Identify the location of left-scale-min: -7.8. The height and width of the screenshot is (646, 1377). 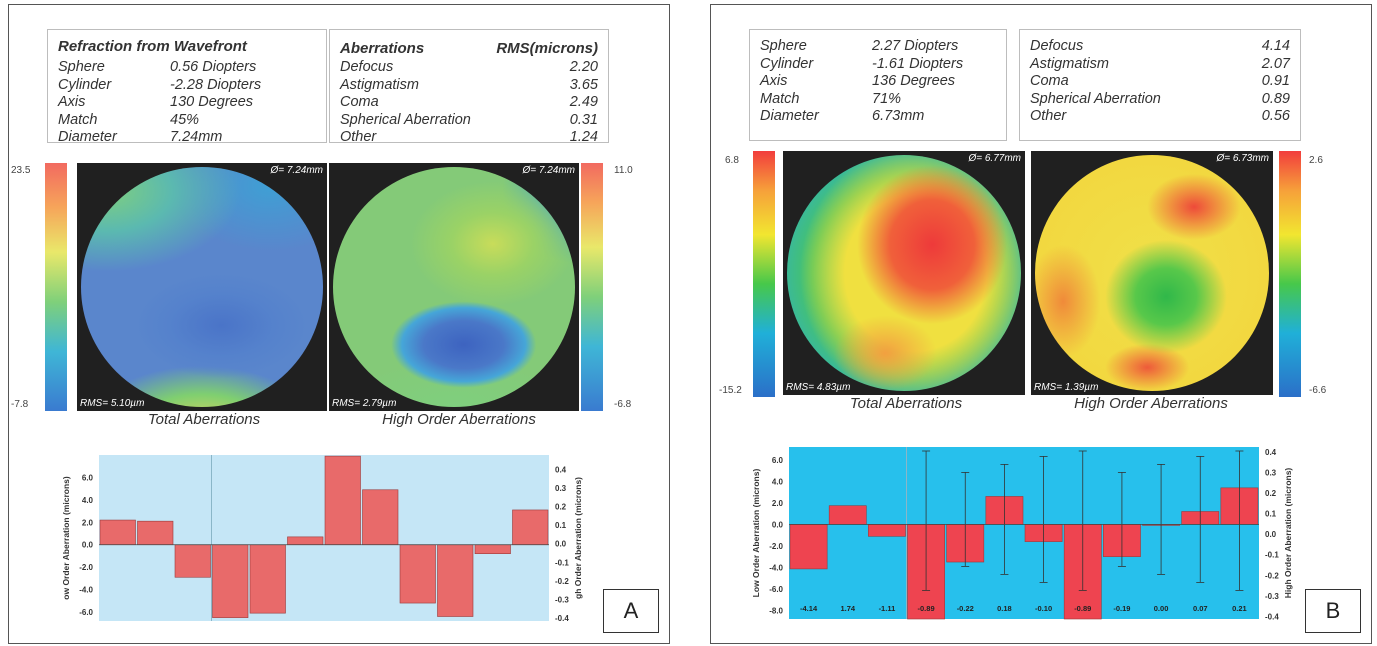
(20, 404).